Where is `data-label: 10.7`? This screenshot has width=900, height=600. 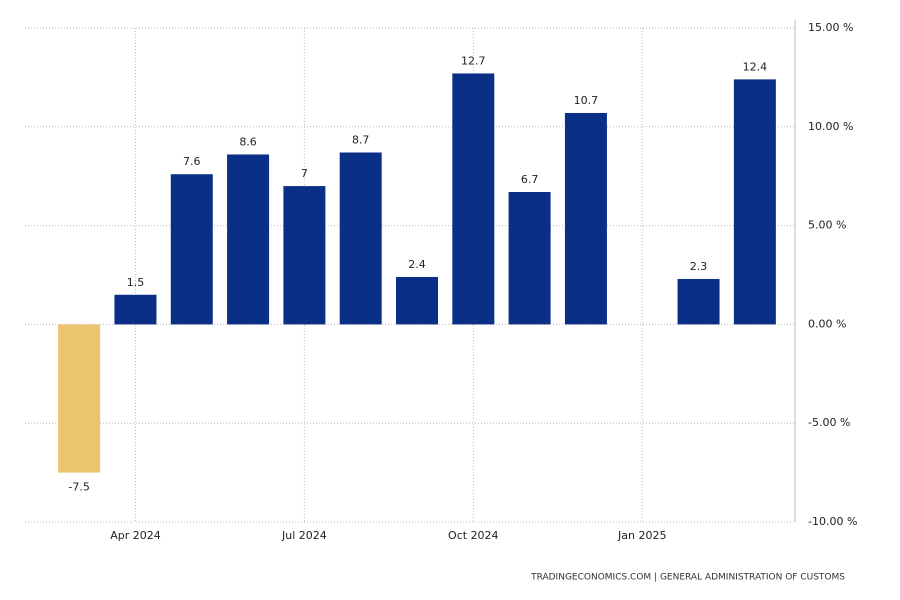 data-label: 10.7 is located at coordinates (586, 100).